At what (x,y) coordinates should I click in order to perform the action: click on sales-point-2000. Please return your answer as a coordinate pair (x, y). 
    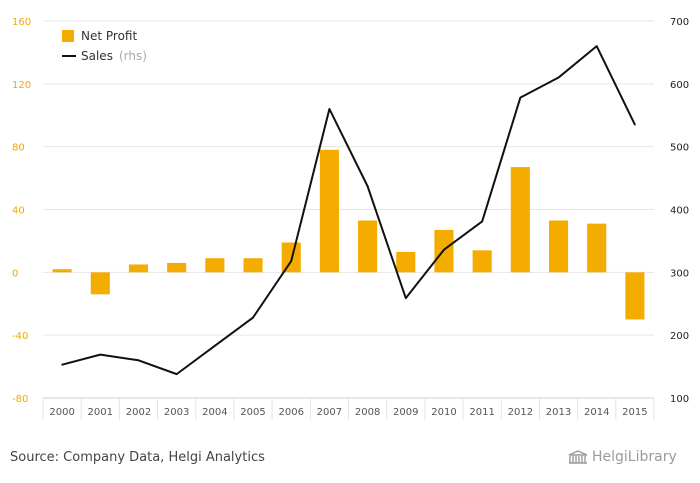
    Looking at the image, I should click on (62, 364).